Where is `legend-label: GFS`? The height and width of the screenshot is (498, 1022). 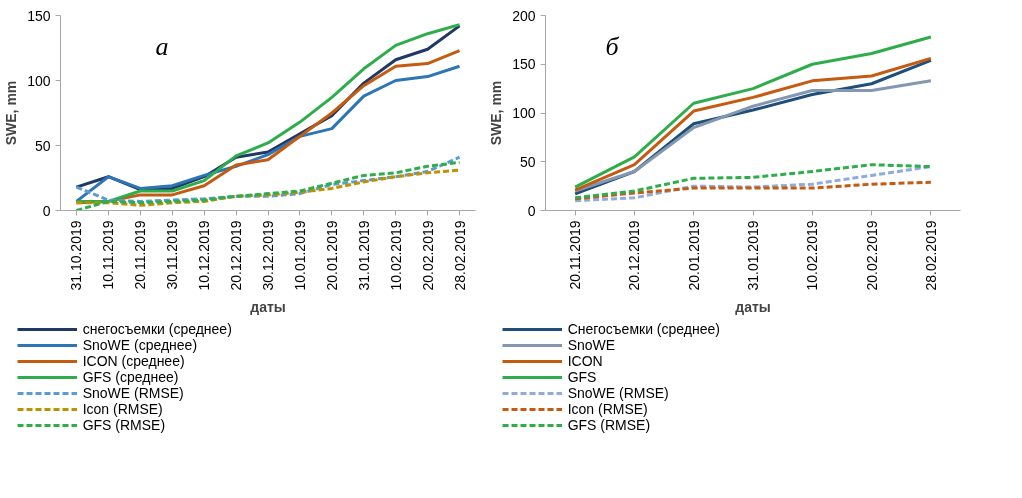 legend-label: GFS is located at coordinates (582, 377).